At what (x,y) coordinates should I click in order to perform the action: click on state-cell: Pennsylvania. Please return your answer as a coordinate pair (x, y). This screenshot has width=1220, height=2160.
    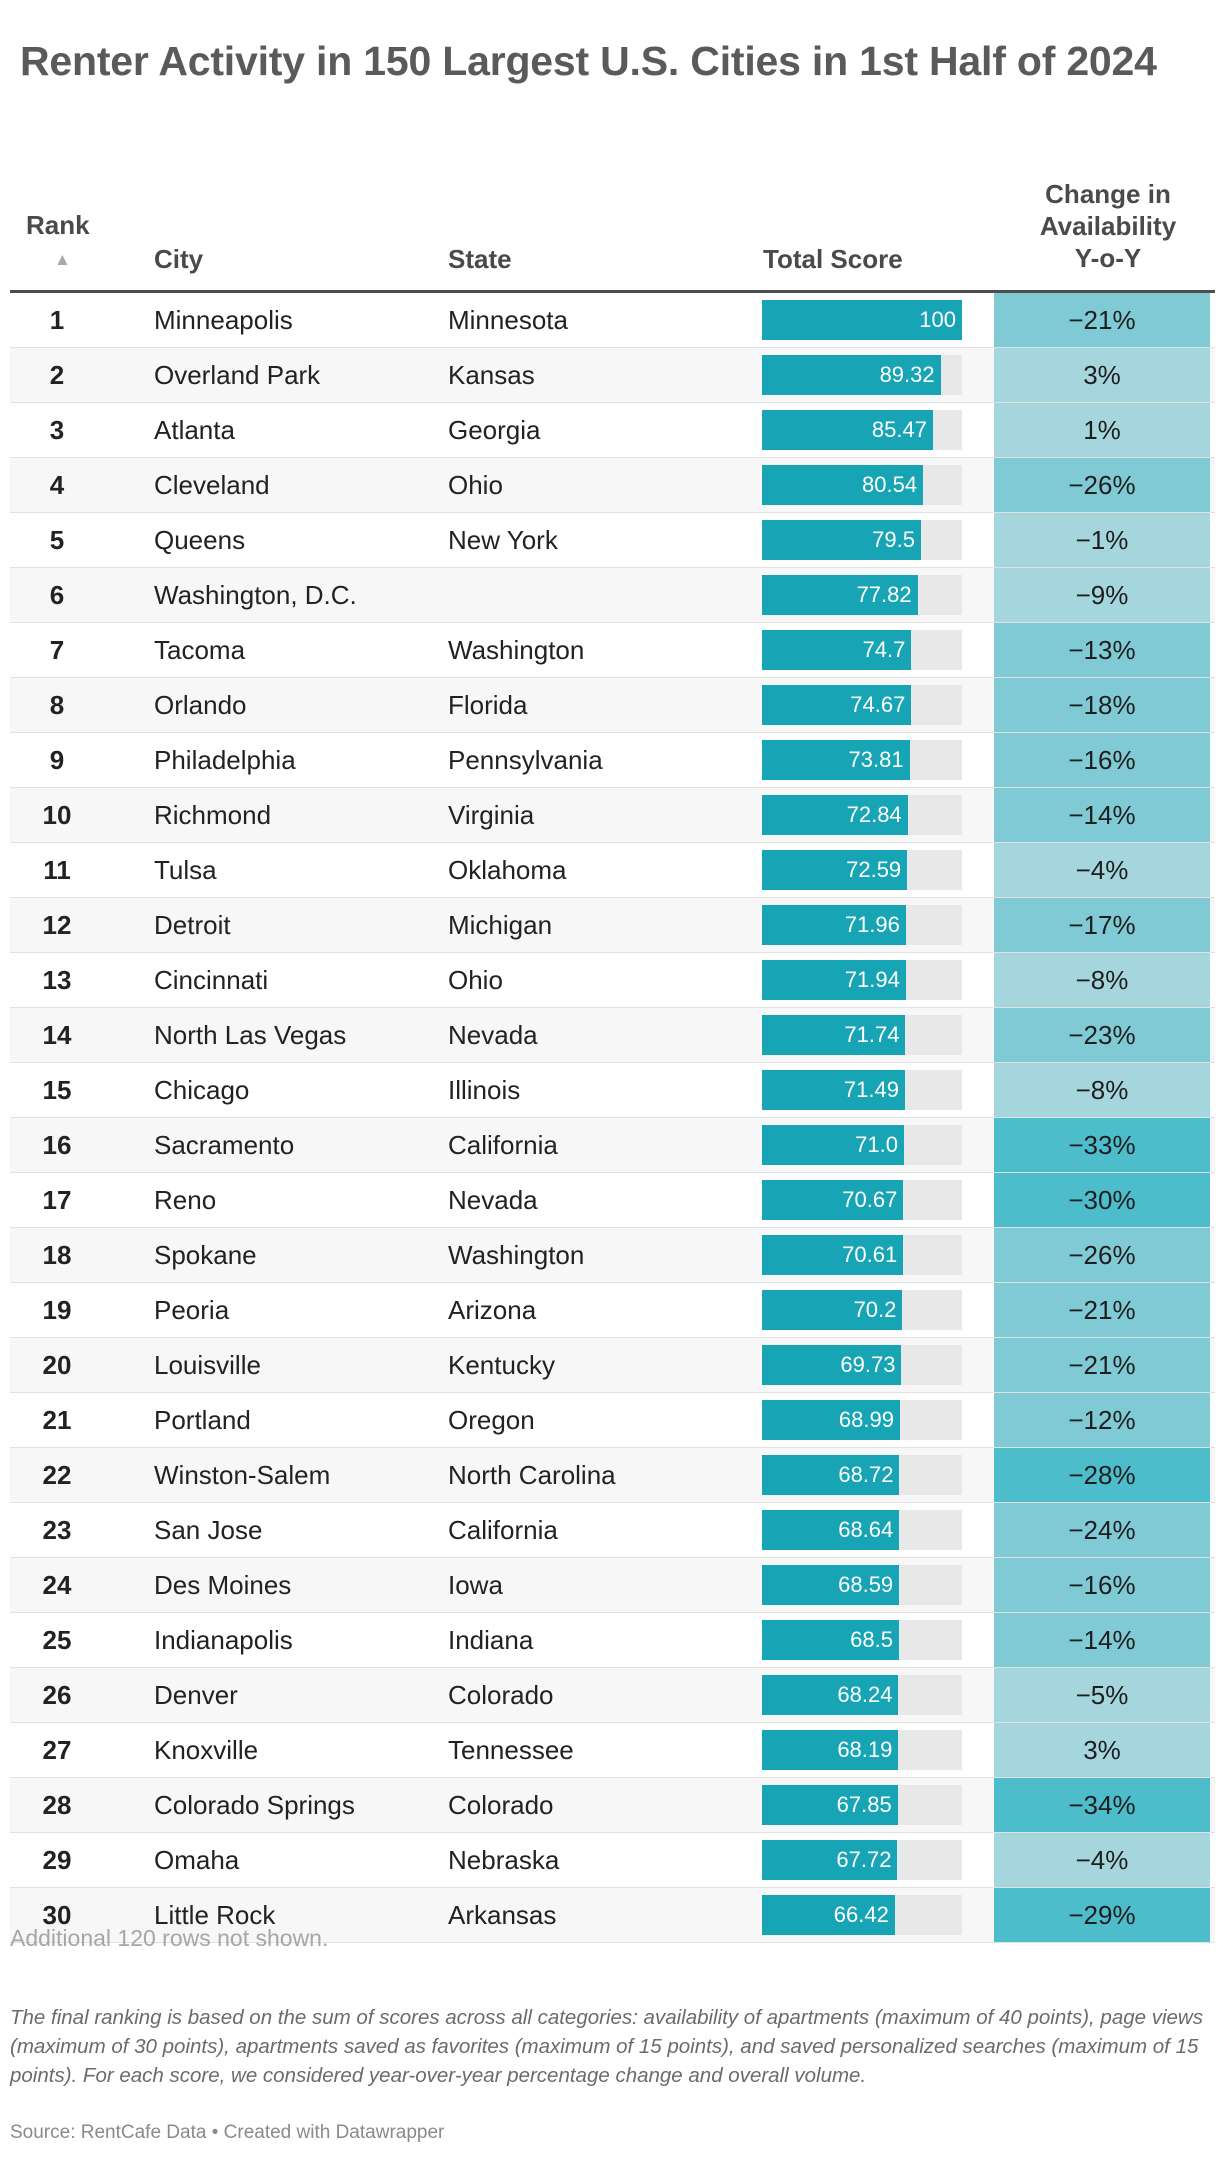
    Looking at the image, I should click on (525, 760).